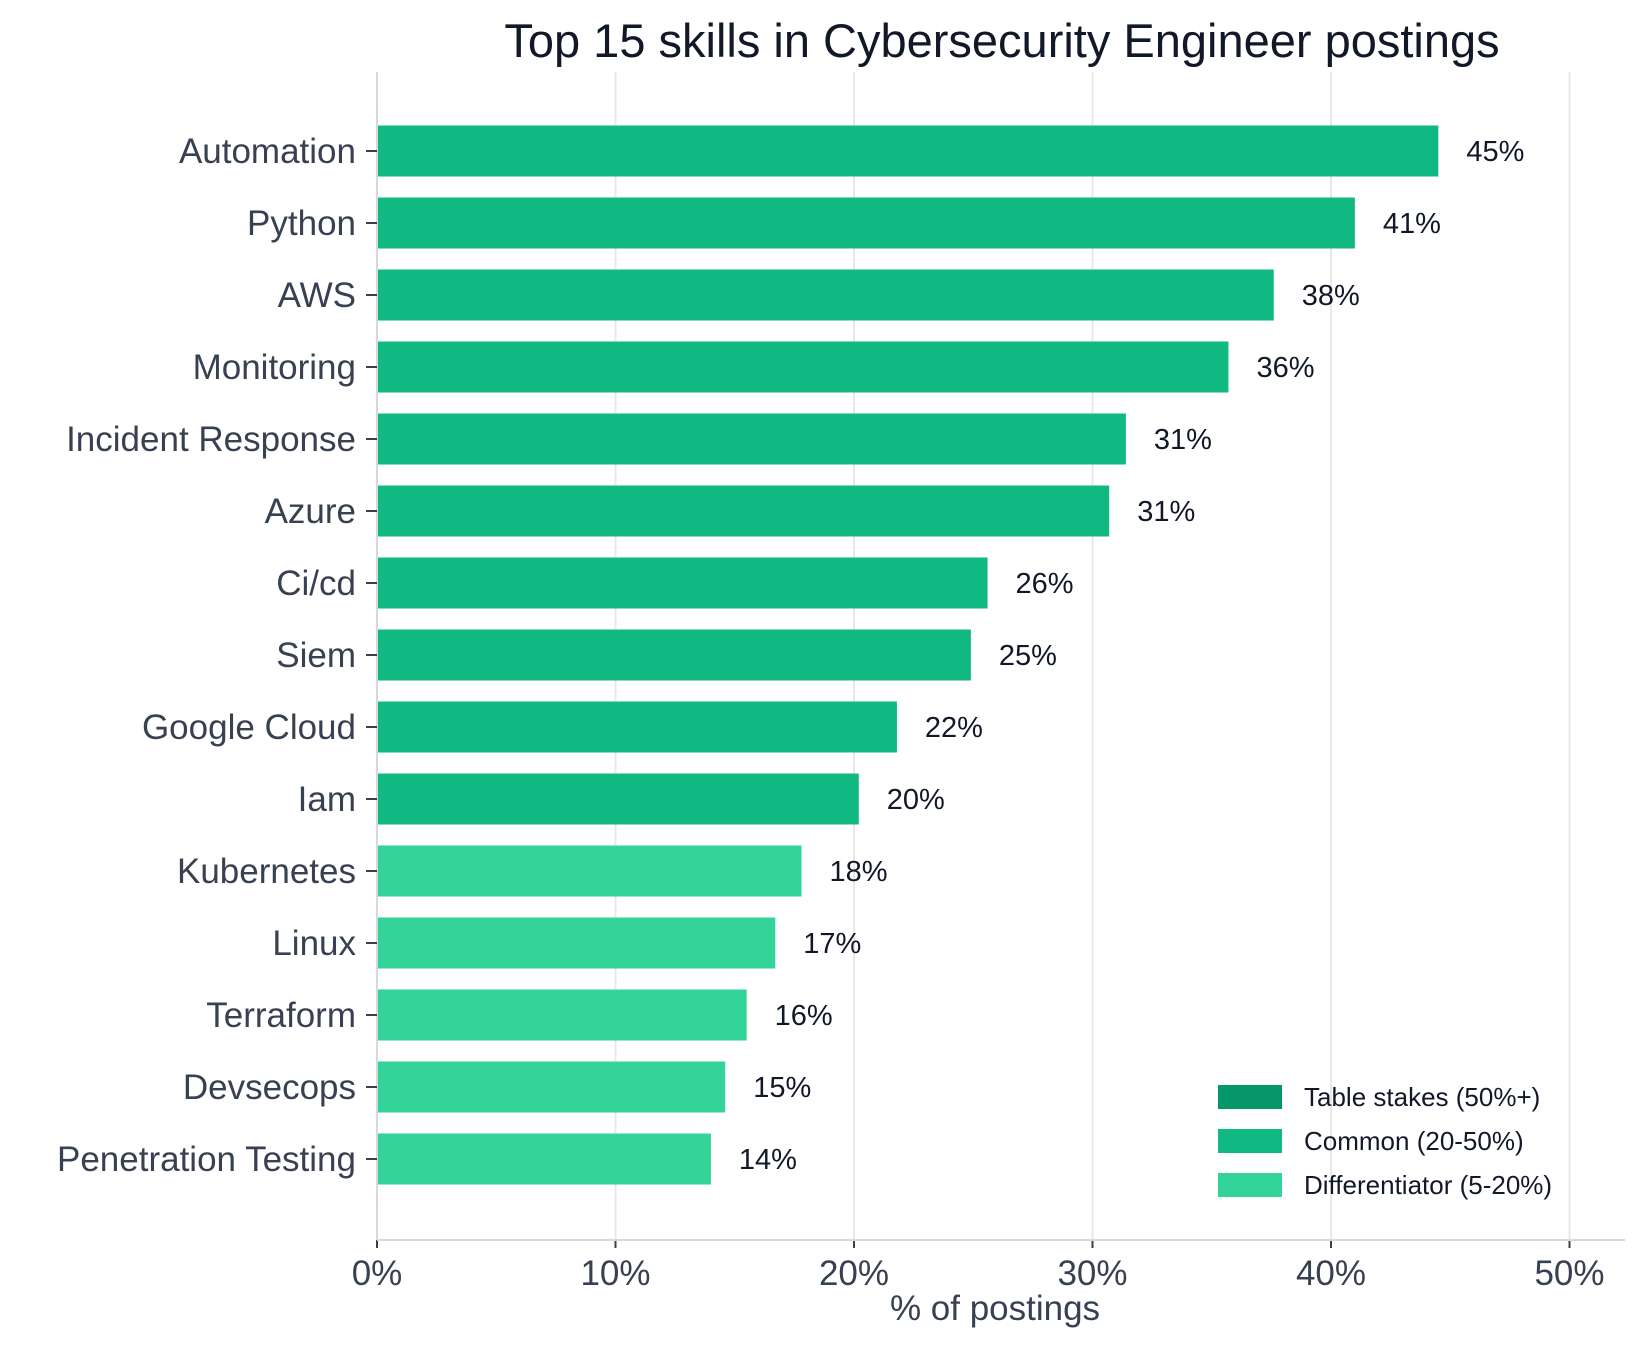 Image resolution: width=1632 pixels, height=1350 pixels. I want to click on legend-label: Common (20-50%), so click(1414, 1141).